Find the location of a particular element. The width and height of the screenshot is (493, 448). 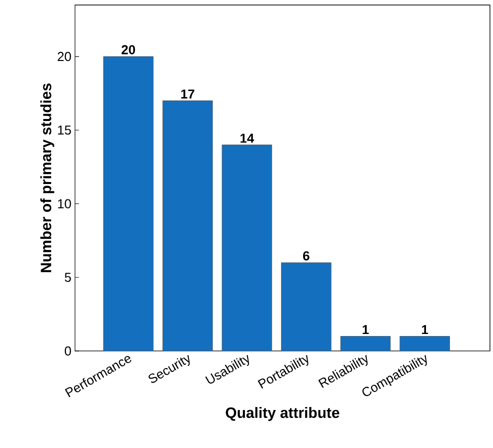

data-label: 20 is located at coordinates (129, 49).